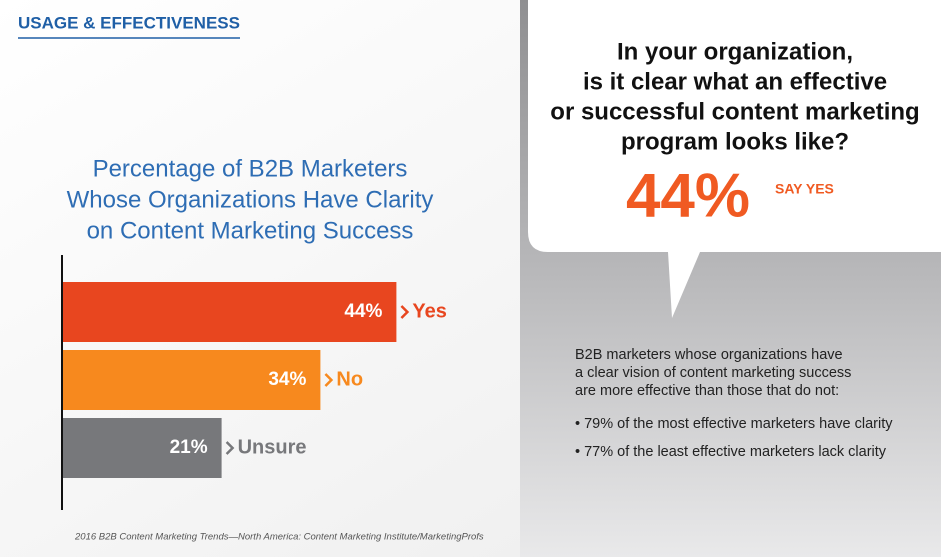 This screenshot has height=557, width=941. Describe the element at coordinates (129, 22) in the screenshot. I see `section-header: USAGE & EFFECTIVENESS` at that location.